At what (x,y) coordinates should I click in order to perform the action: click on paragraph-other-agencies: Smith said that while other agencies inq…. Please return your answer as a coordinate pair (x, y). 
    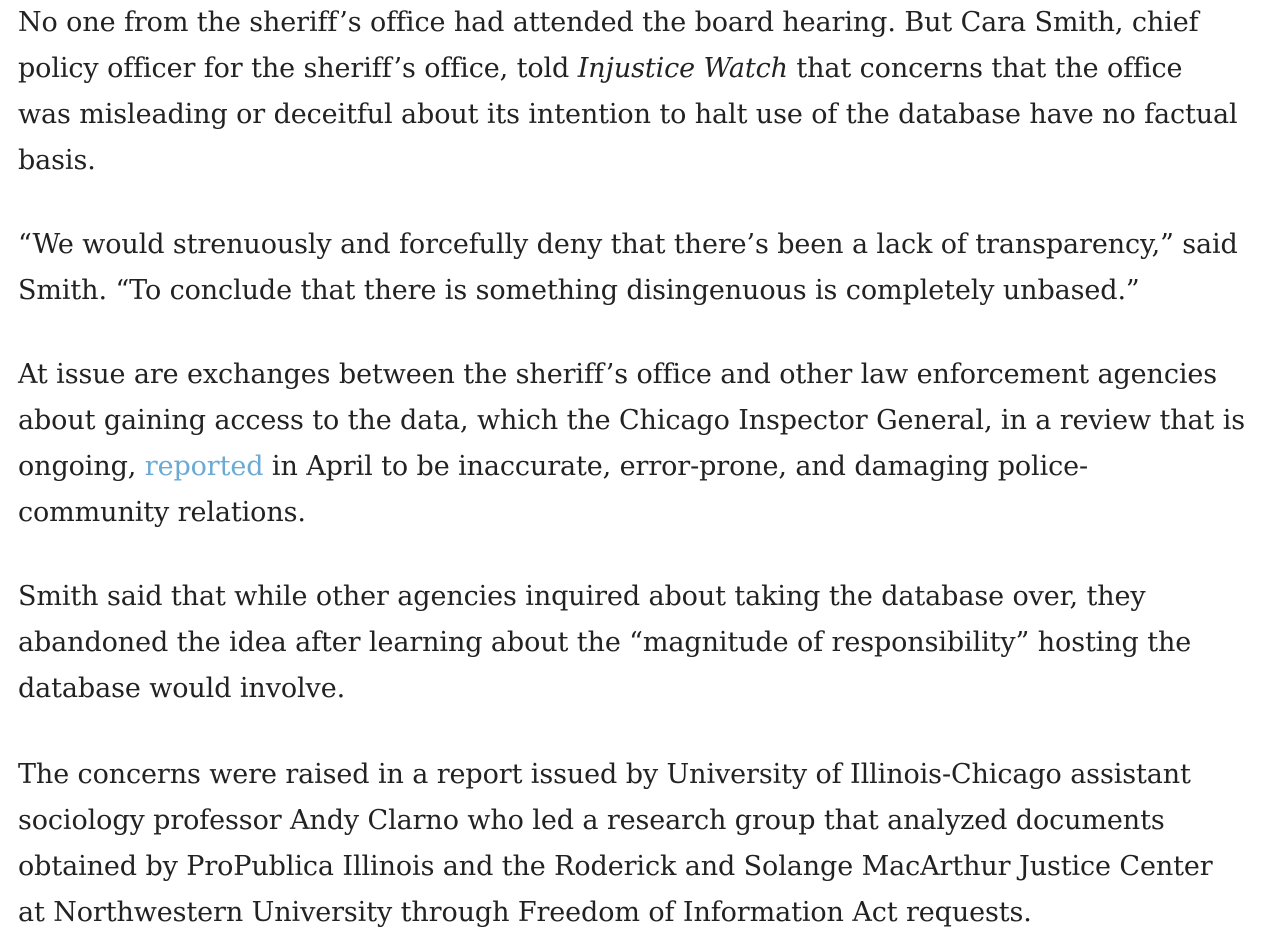
    Looking at the image, I should click on (604, 643).